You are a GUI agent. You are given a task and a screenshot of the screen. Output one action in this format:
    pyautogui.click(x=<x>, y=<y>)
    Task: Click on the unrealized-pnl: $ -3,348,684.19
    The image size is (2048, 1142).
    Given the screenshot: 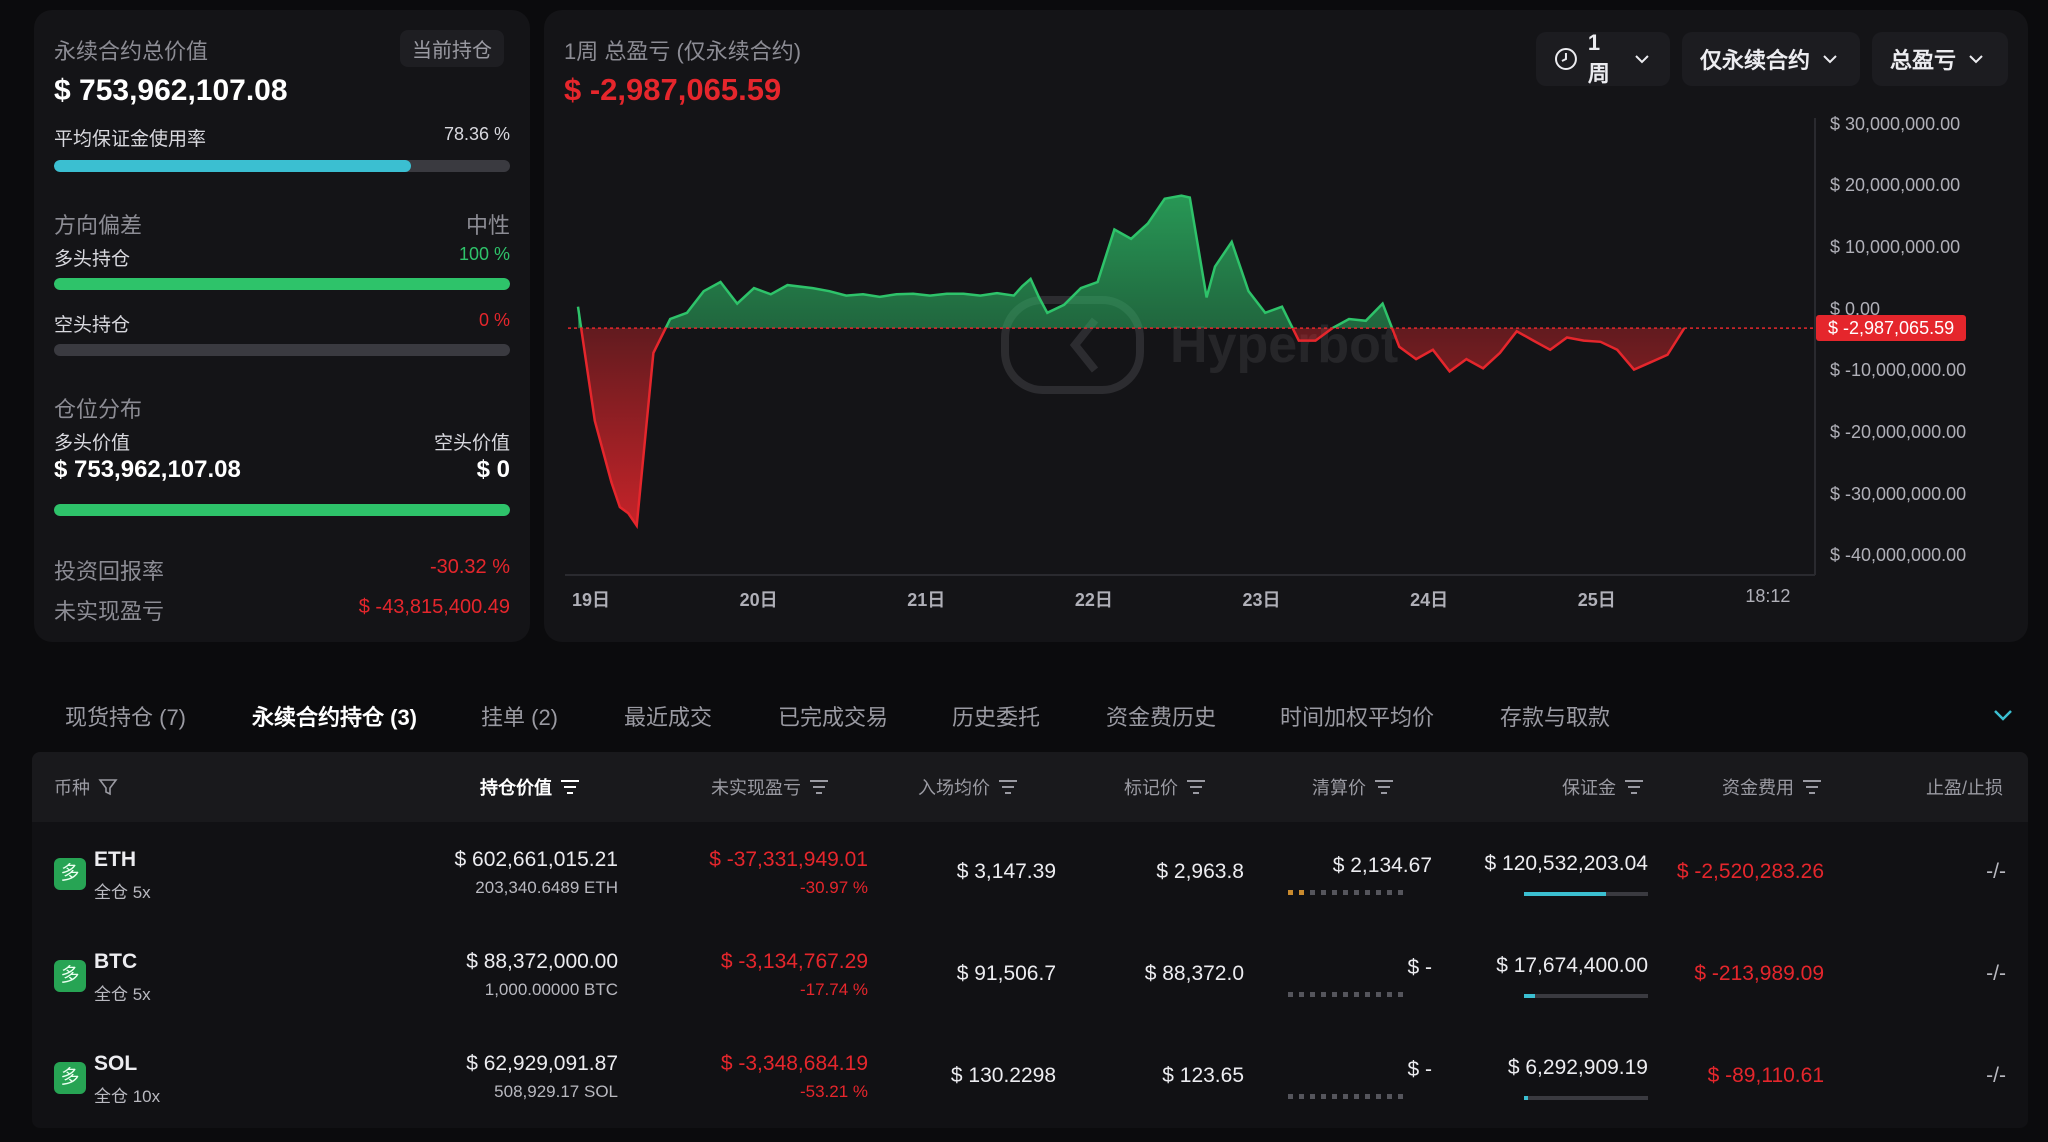 What is the action you would take?
    pyautogui.click(x=794, y=1063)
    